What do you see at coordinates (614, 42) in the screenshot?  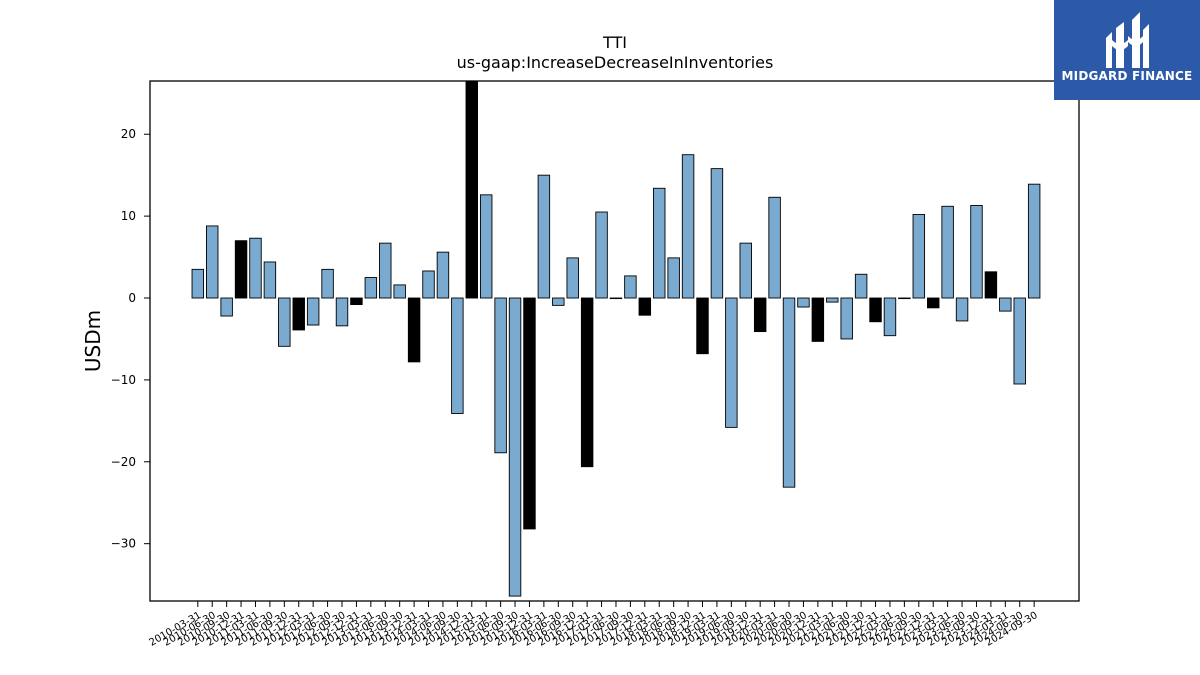 I see `chart-title: TTI` at bounding box center [614, 42].